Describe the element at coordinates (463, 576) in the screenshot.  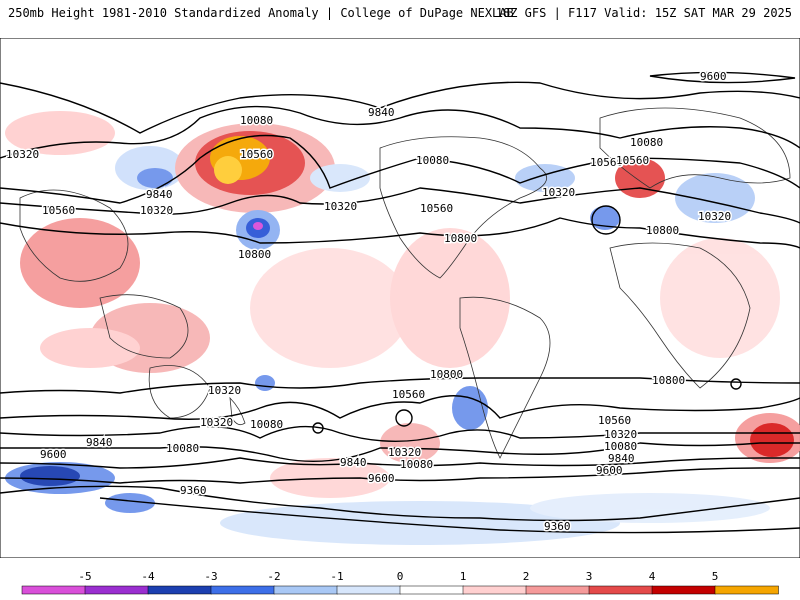
I see `color-scale-tick-label: 1` at that location.